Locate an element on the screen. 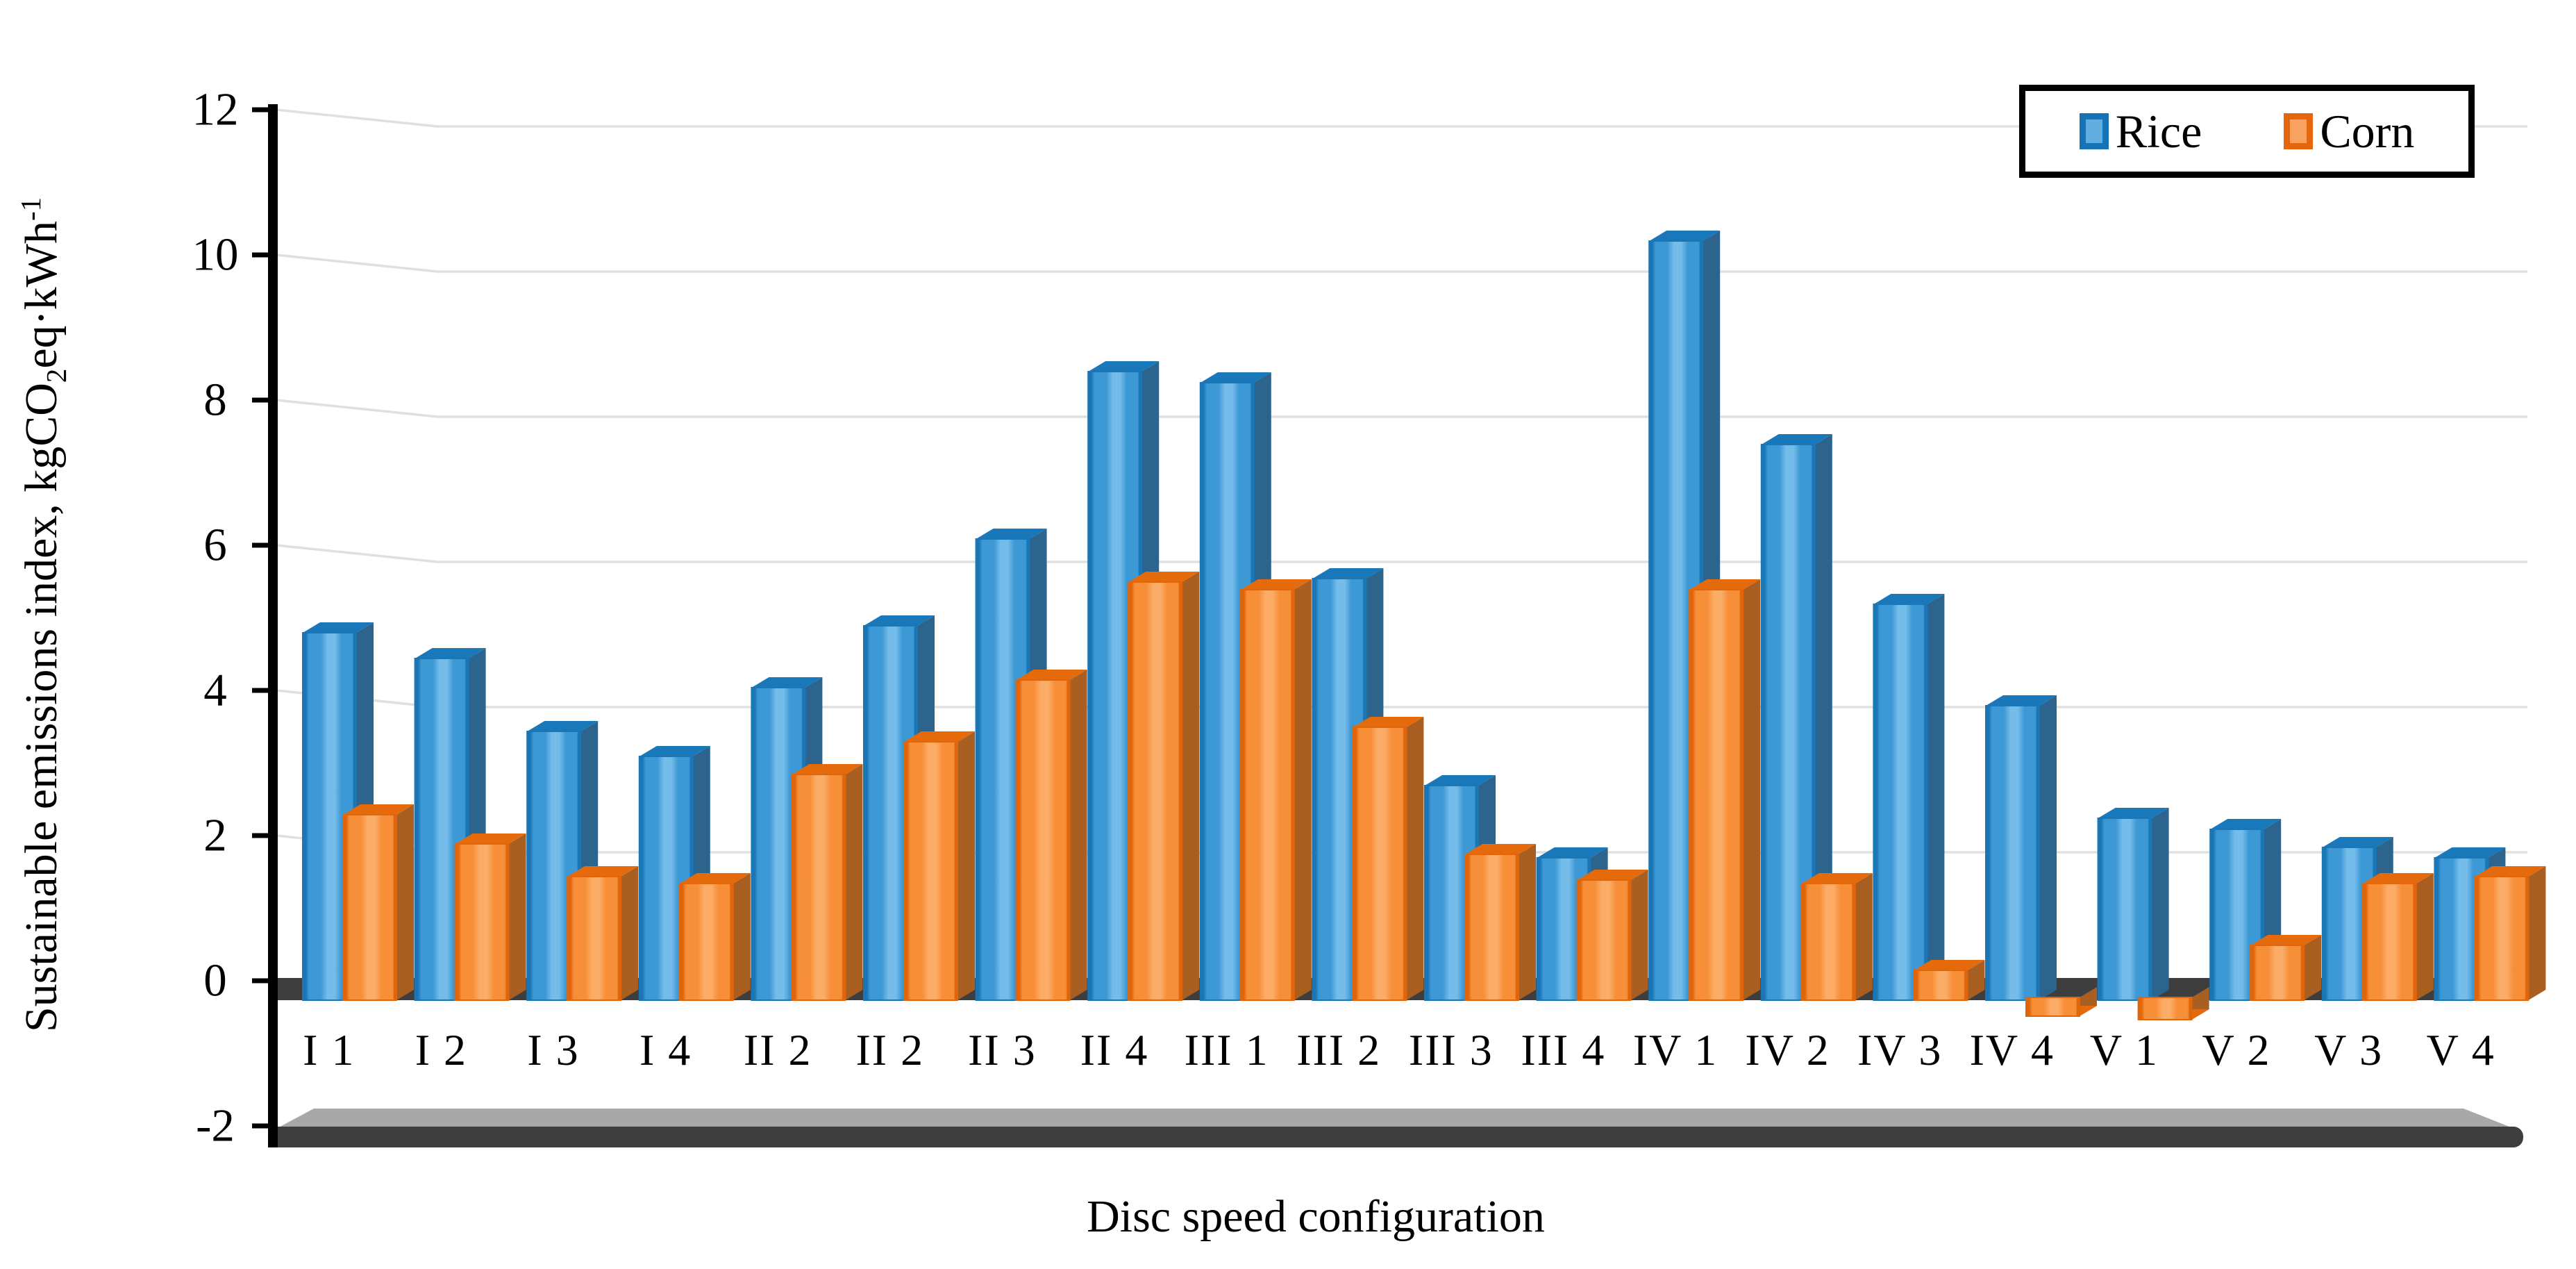 This screenshot has width=2576, height=1269. legend-box: Rice Corn is located at coordinates (2247, 131).